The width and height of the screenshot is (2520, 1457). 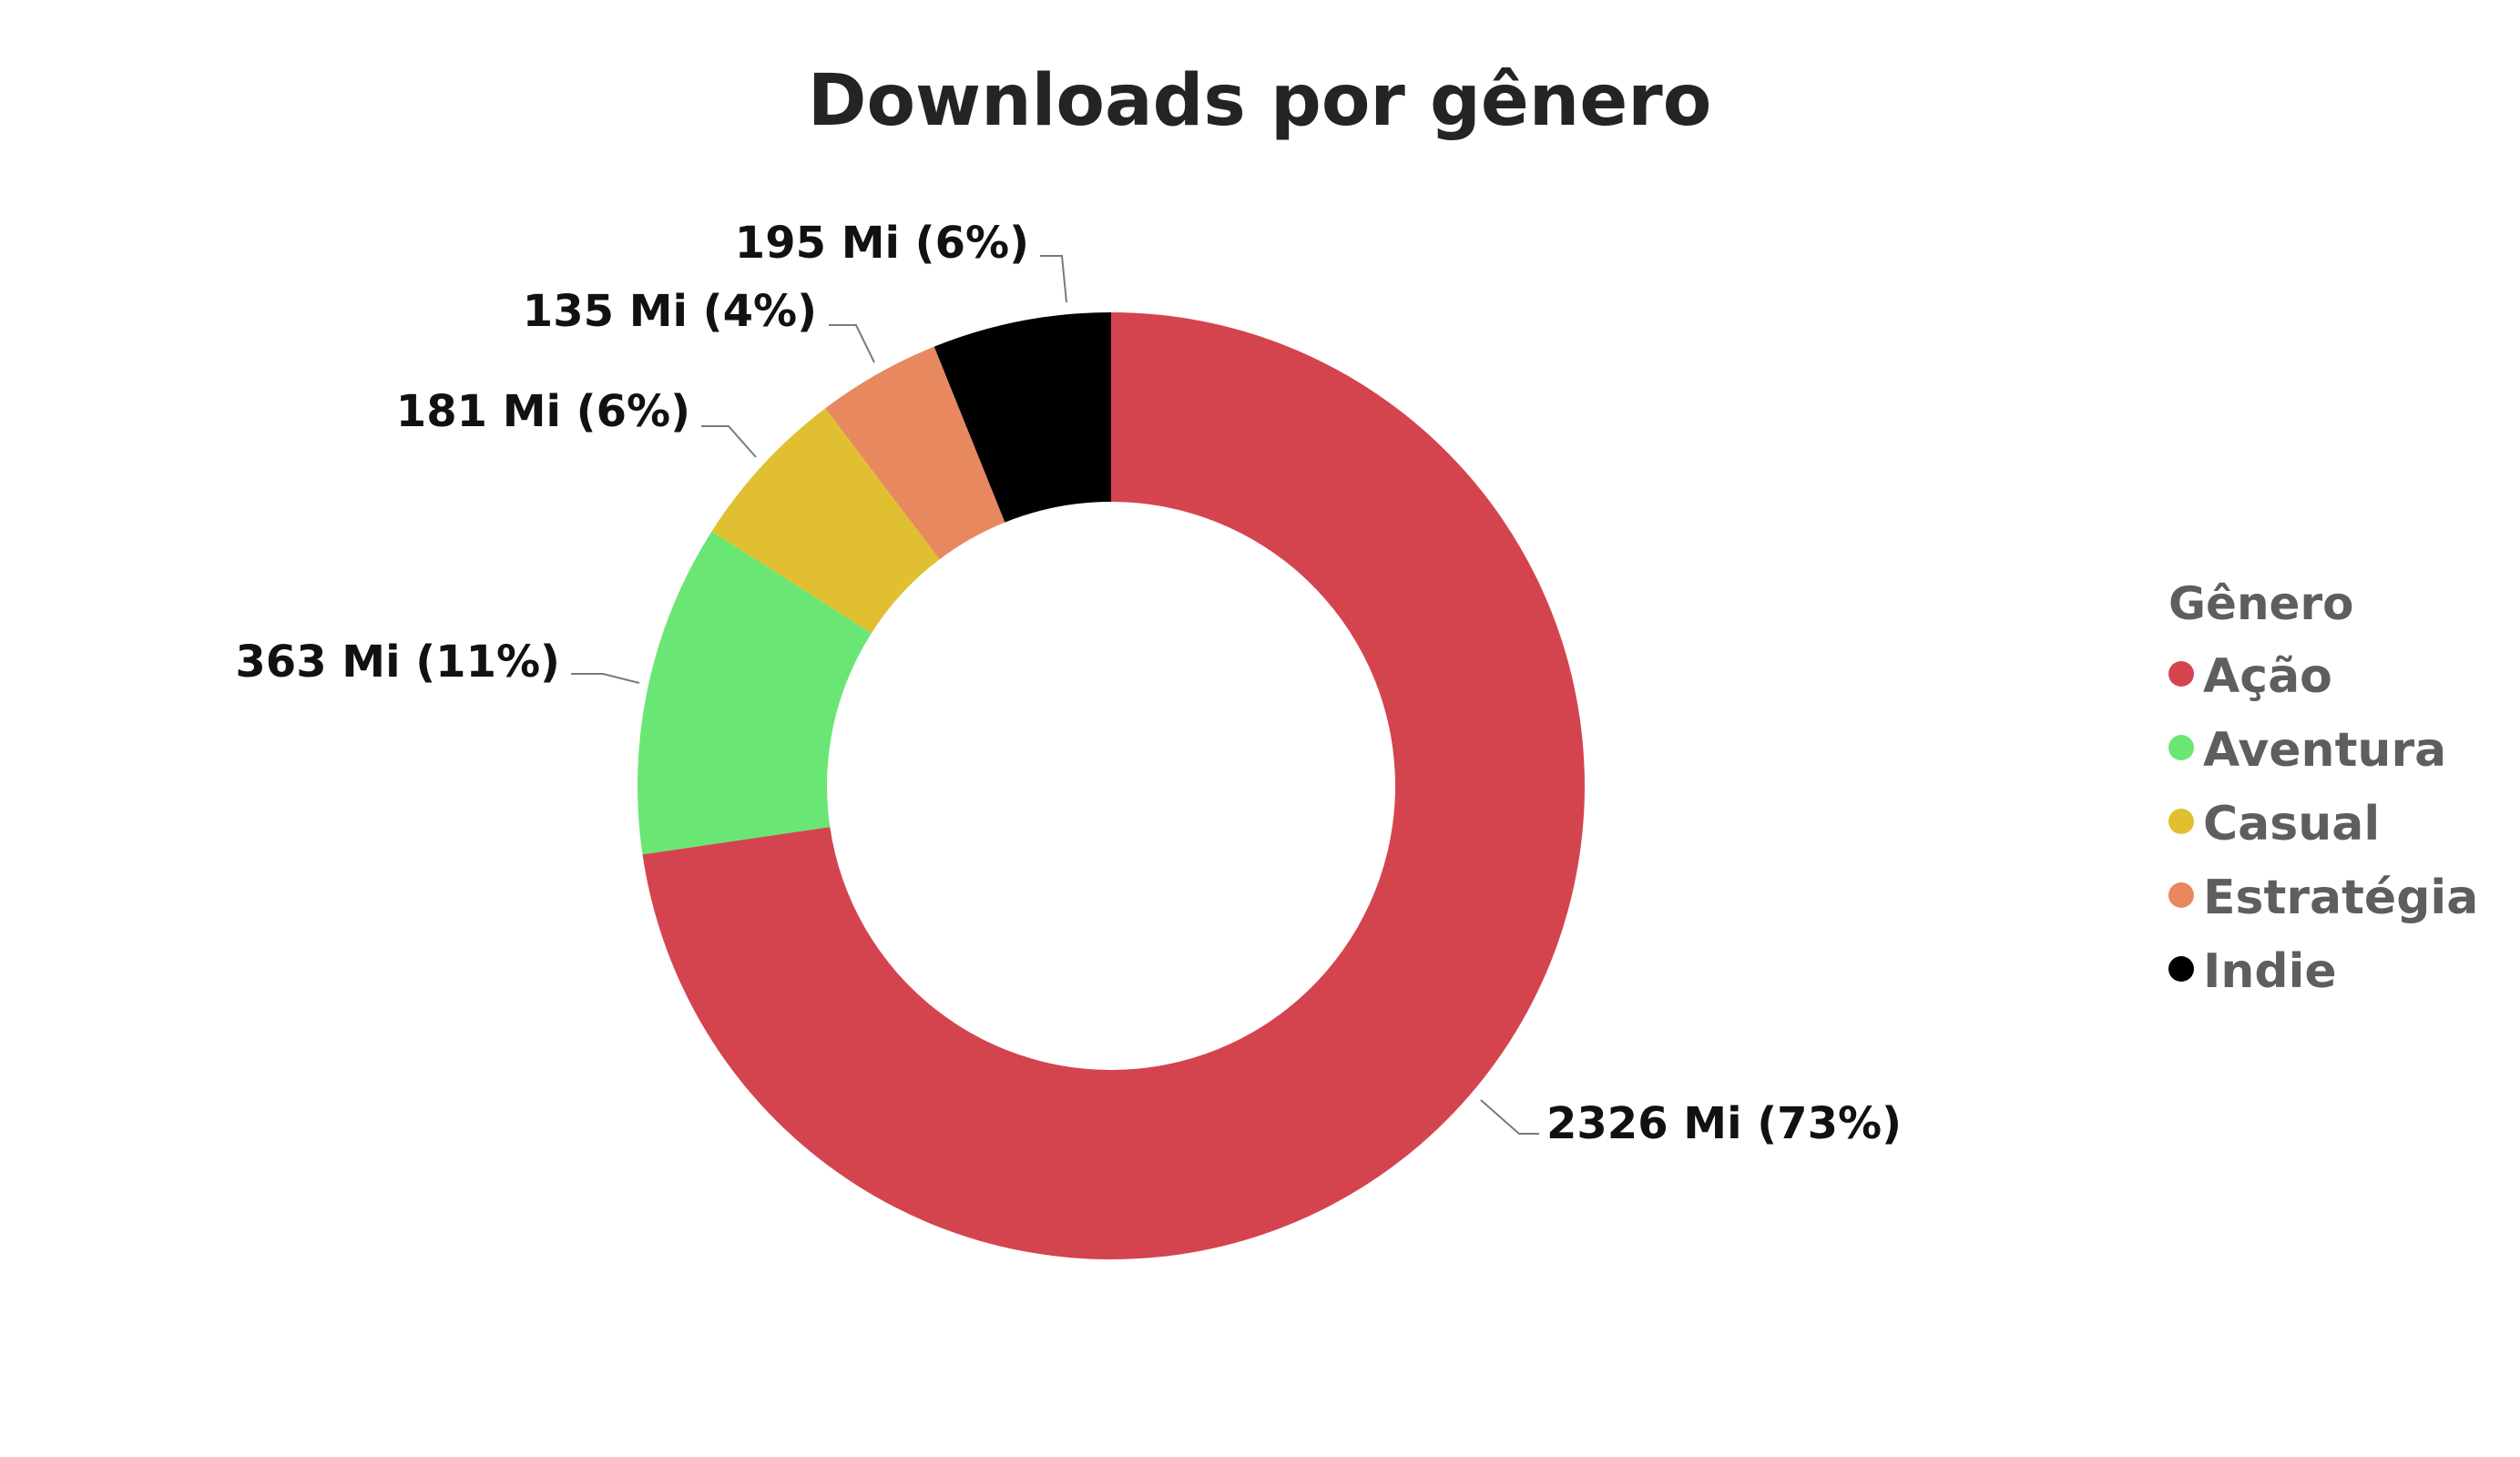 I want to click on slice-indie, so click(x=1023, y=417).